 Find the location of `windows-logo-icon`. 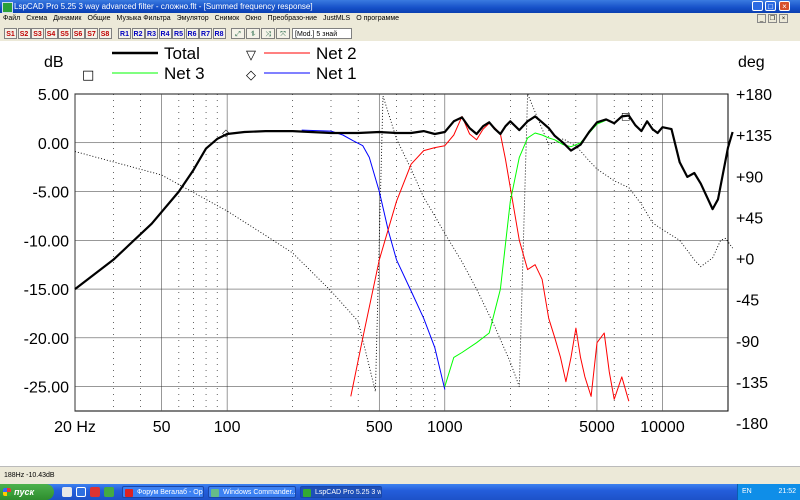

windows-logo-icon is located at coordinates (7, 492).